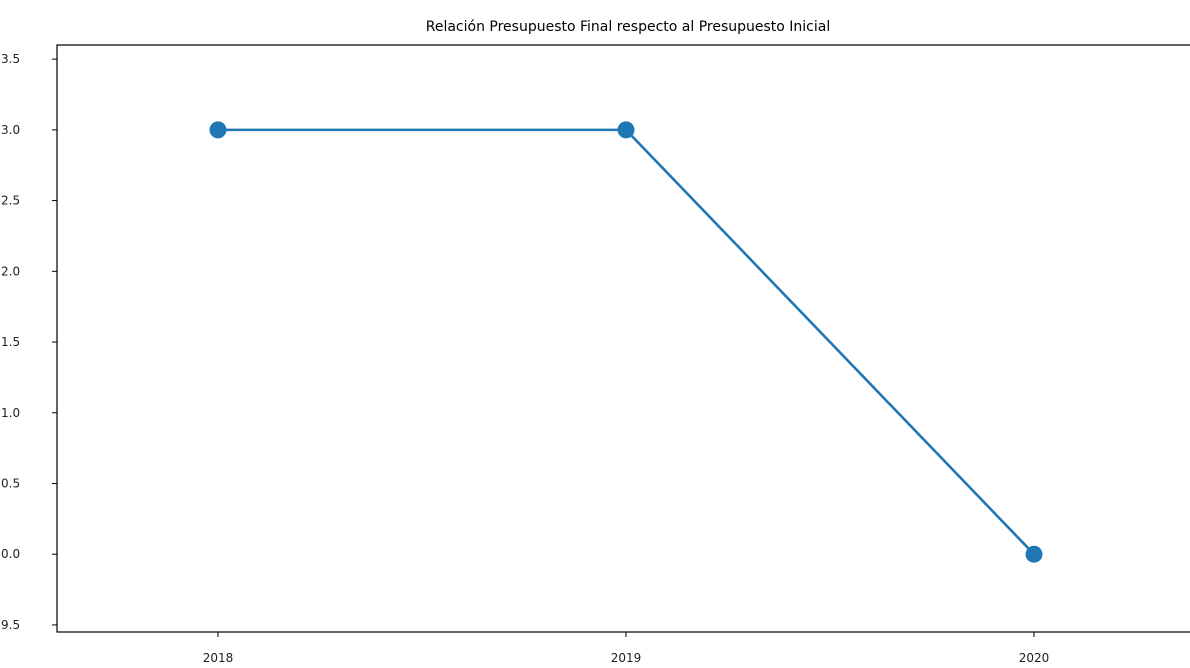 This screenshot has height=668, width=1190. What do you see at coordinates (10, 413) in the screenshot?
I see `y-tick-label: 1.0` at bounding box center [10, 413].